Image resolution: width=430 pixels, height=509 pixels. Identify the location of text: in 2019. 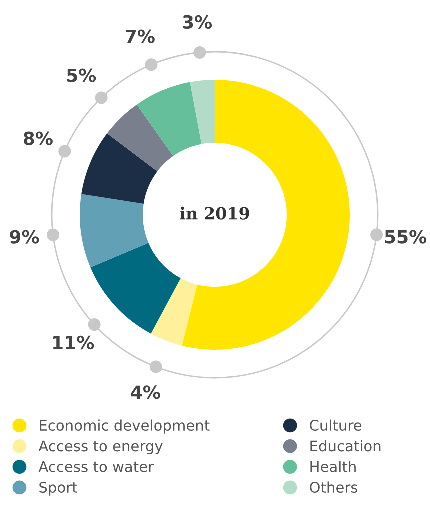
(215, 213).